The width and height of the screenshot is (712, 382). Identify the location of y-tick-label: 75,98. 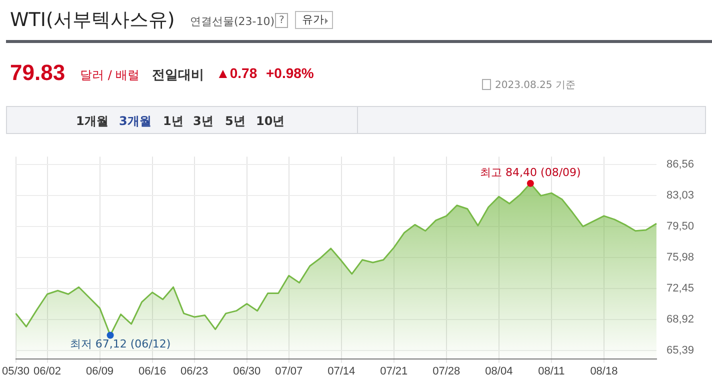
(680, 257).